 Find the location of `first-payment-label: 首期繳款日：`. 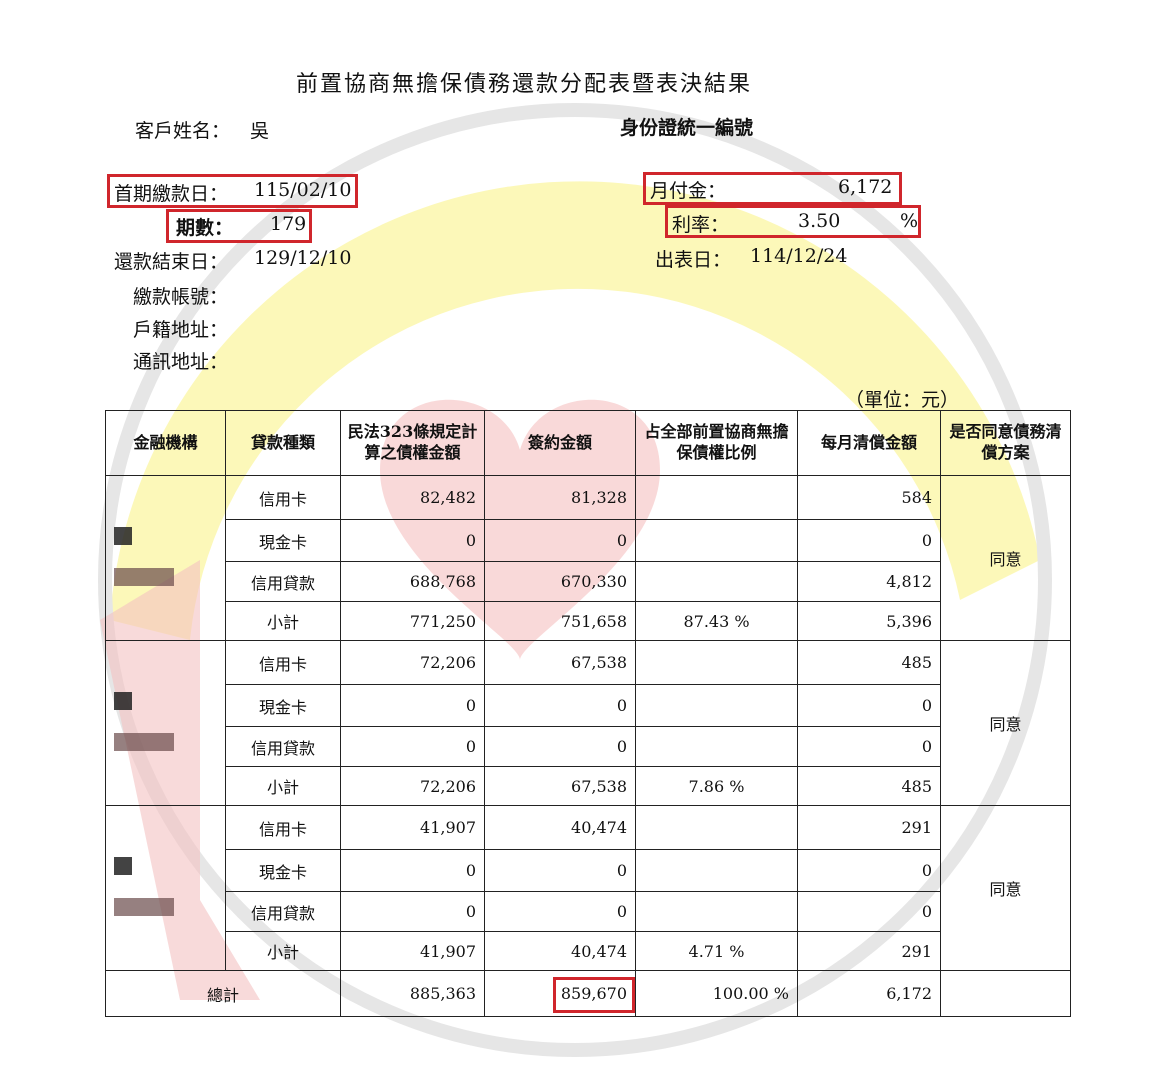

first-payment-label: 首期繳款日： is located at coordinates (171, 194).